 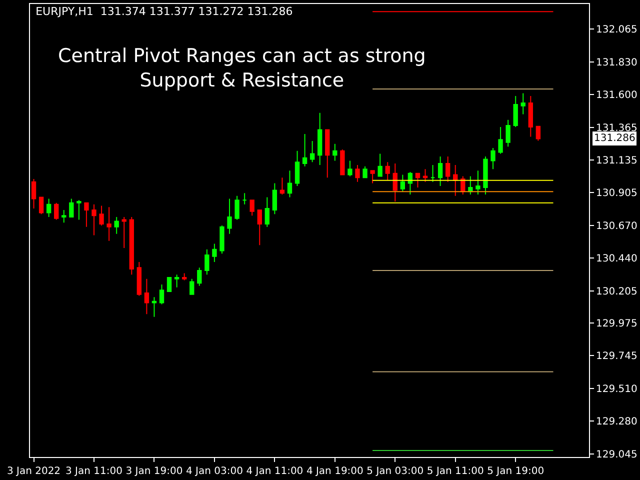 What do you see at coordinates (515, 471) in the screenshot?
I see `x-tick-label: 5 Jan 19:00` at bounding box center [515, 471].